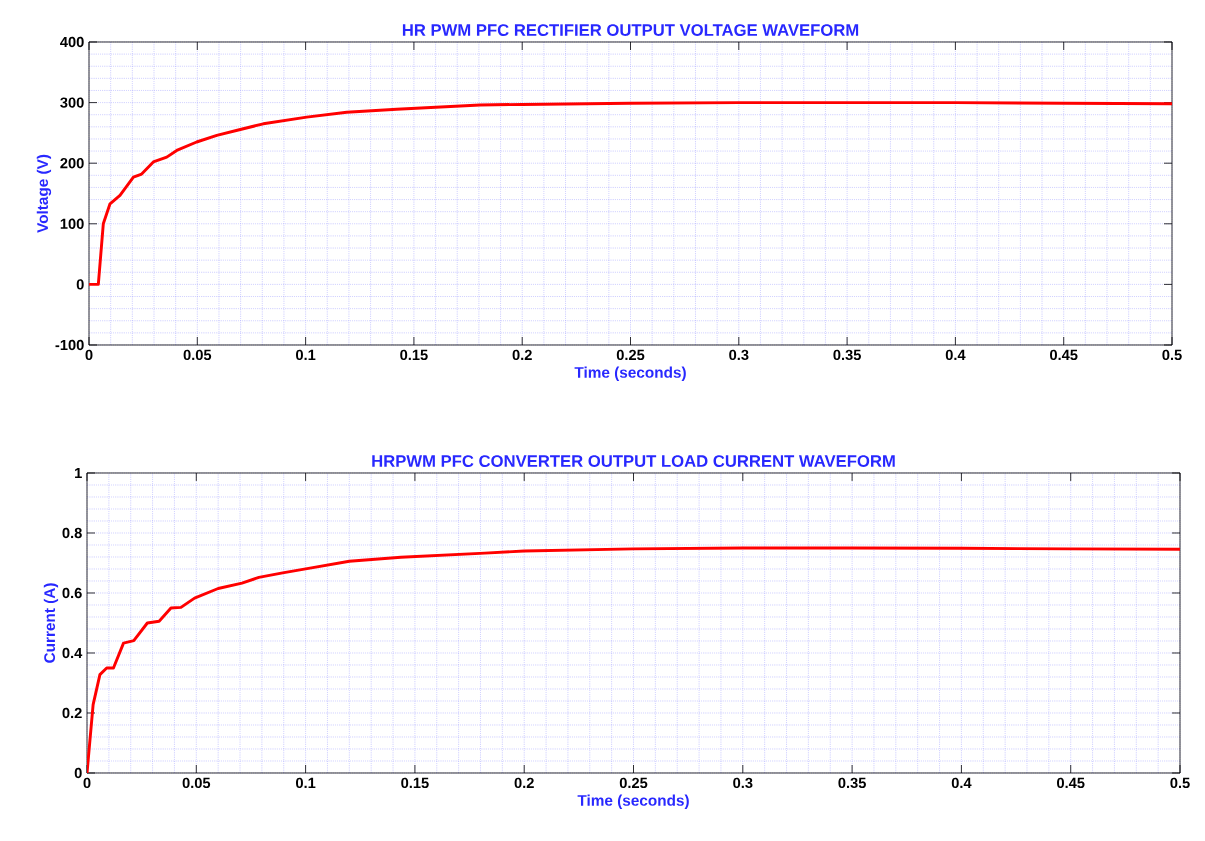 The width and height of the screenshot is (1205, 841). I want to click on y-tick-label: 100, so click(72, 223).